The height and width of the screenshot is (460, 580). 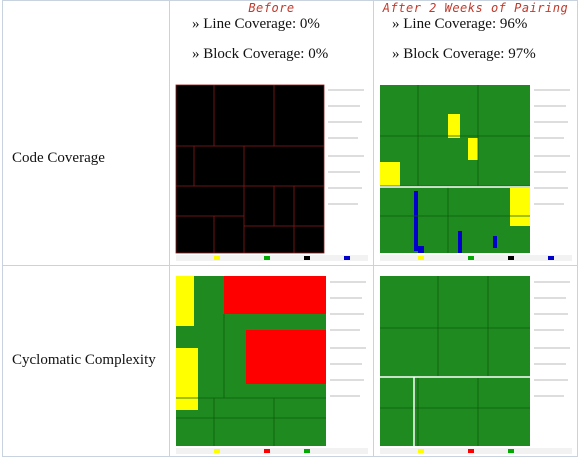 I want to click on row-label: Cyclomatic Complexity, so click(x=84, y=360).